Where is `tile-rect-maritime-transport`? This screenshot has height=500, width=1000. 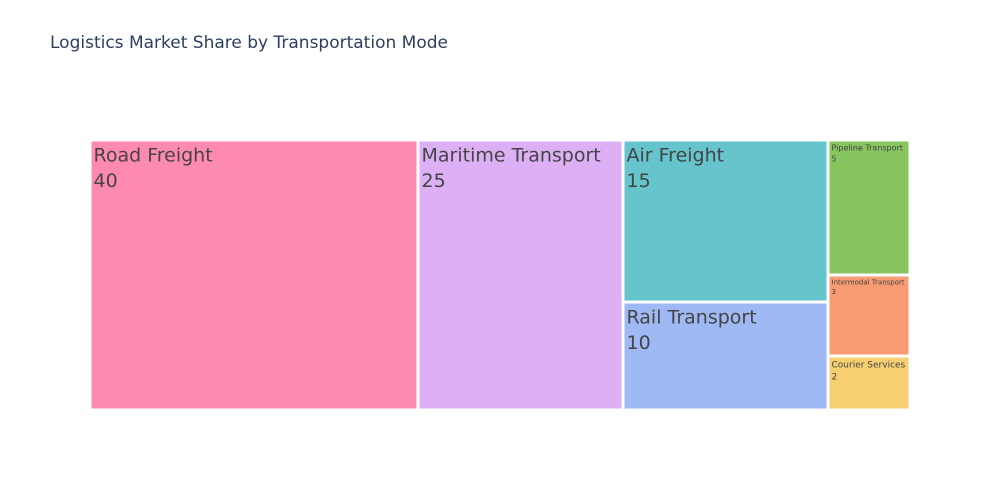
tile-rect-maritime-transport is located at coordinates (520, 275).